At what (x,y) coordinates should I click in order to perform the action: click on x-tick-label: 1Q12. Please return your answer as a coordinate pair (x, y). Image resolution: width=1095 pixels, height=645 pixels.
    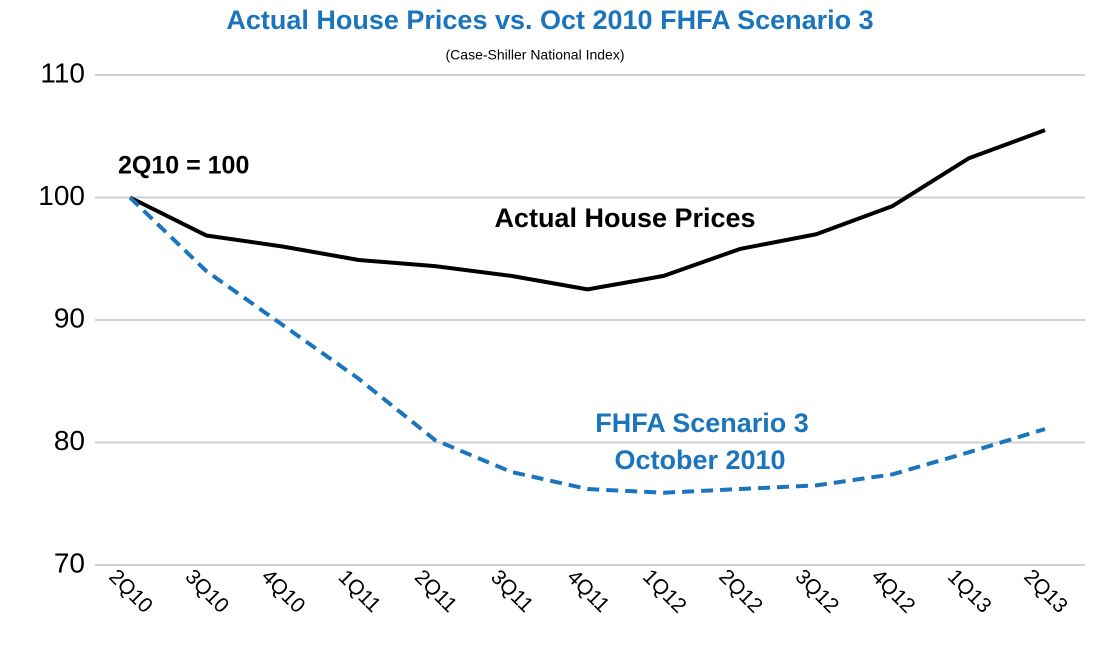
    Looking at the image, I should click on (664, 591).